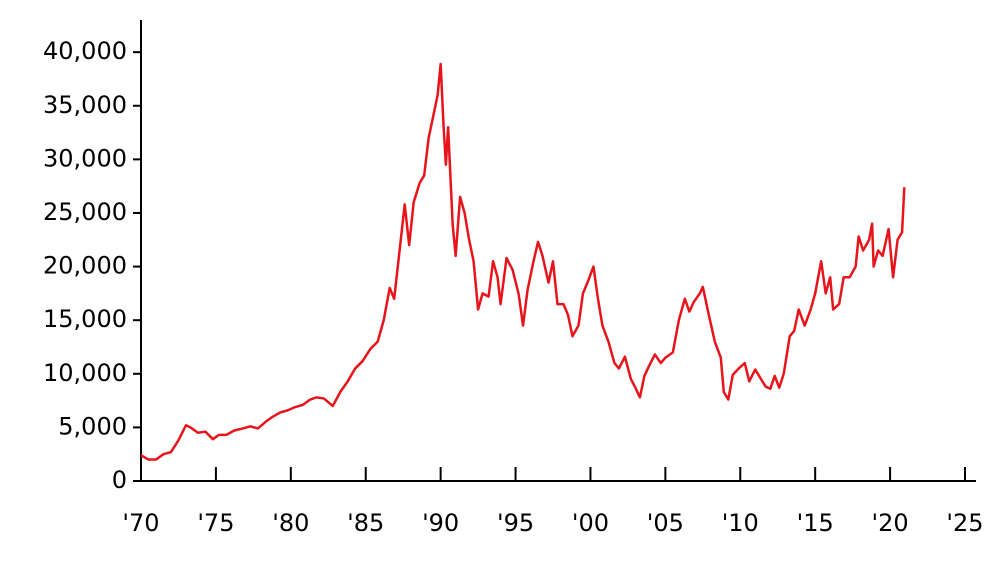  Describe the element at coordinates (740, 523) in the screenshot. I see `x-tick-label: '10` at that location.